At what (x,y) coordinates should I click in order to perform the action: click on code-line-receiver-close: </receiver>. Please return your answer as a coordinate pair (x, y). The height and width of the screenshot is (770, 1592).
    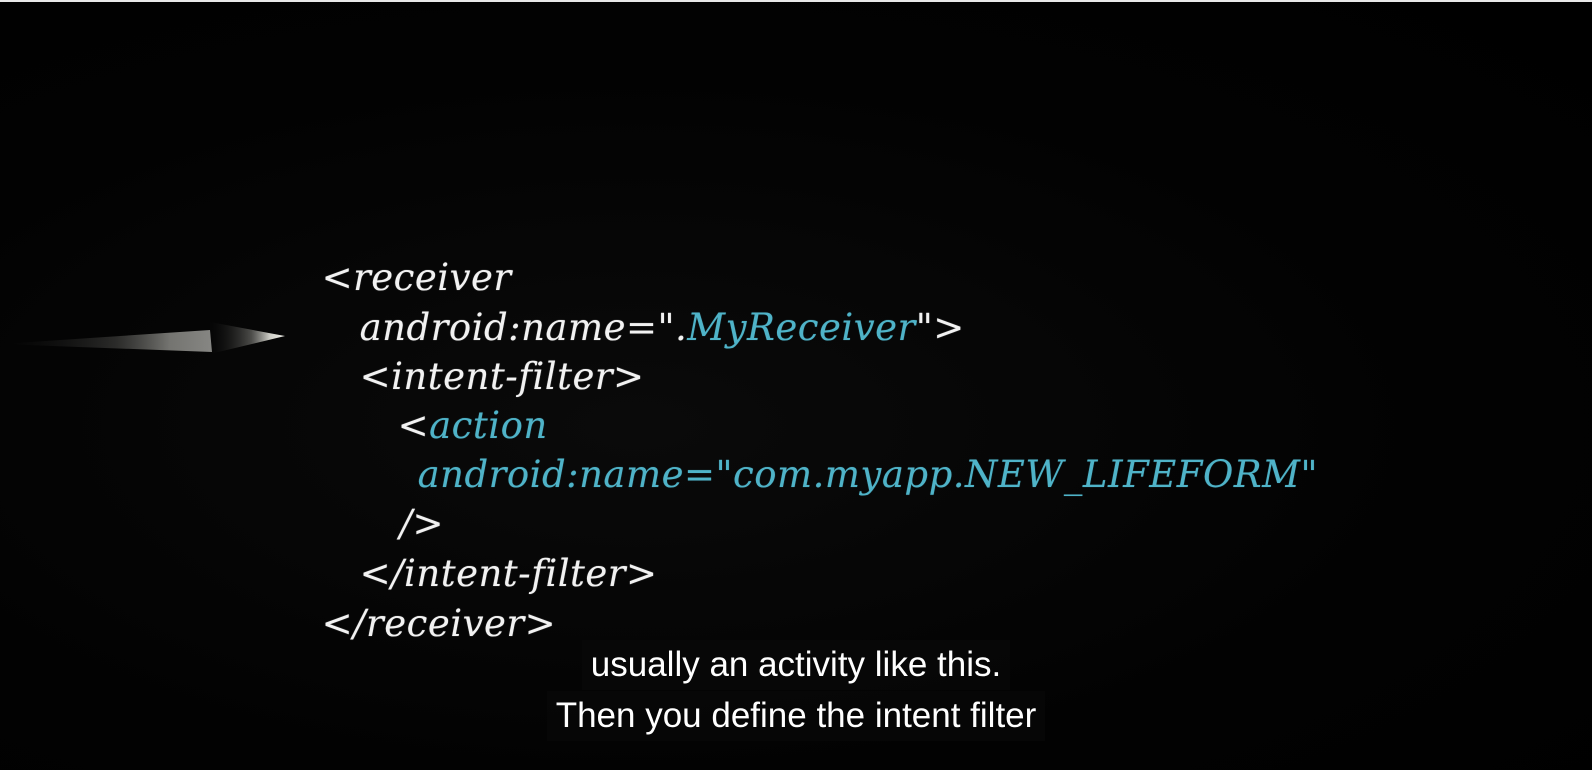
    Looking at the image, I should click on (402, 624).